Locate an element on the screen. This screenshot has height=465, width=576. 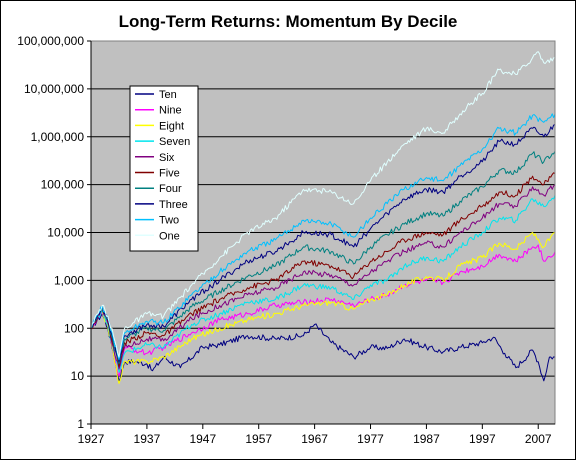
legend-label: Seven is located at coordinates (174, 142).